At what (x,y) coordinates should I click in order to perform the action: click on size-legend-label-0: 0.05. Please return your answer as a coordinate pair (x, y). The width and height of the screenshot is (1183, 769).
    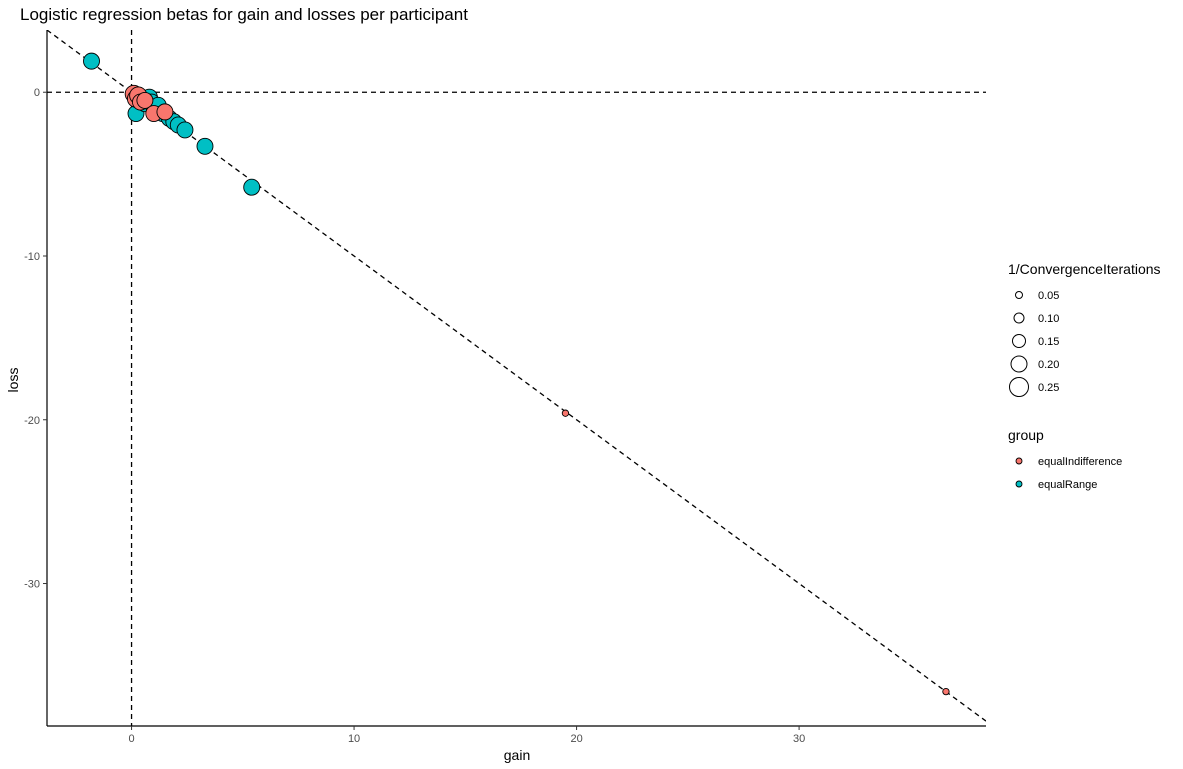
    Looking at the image, I should click on (1048, 296).